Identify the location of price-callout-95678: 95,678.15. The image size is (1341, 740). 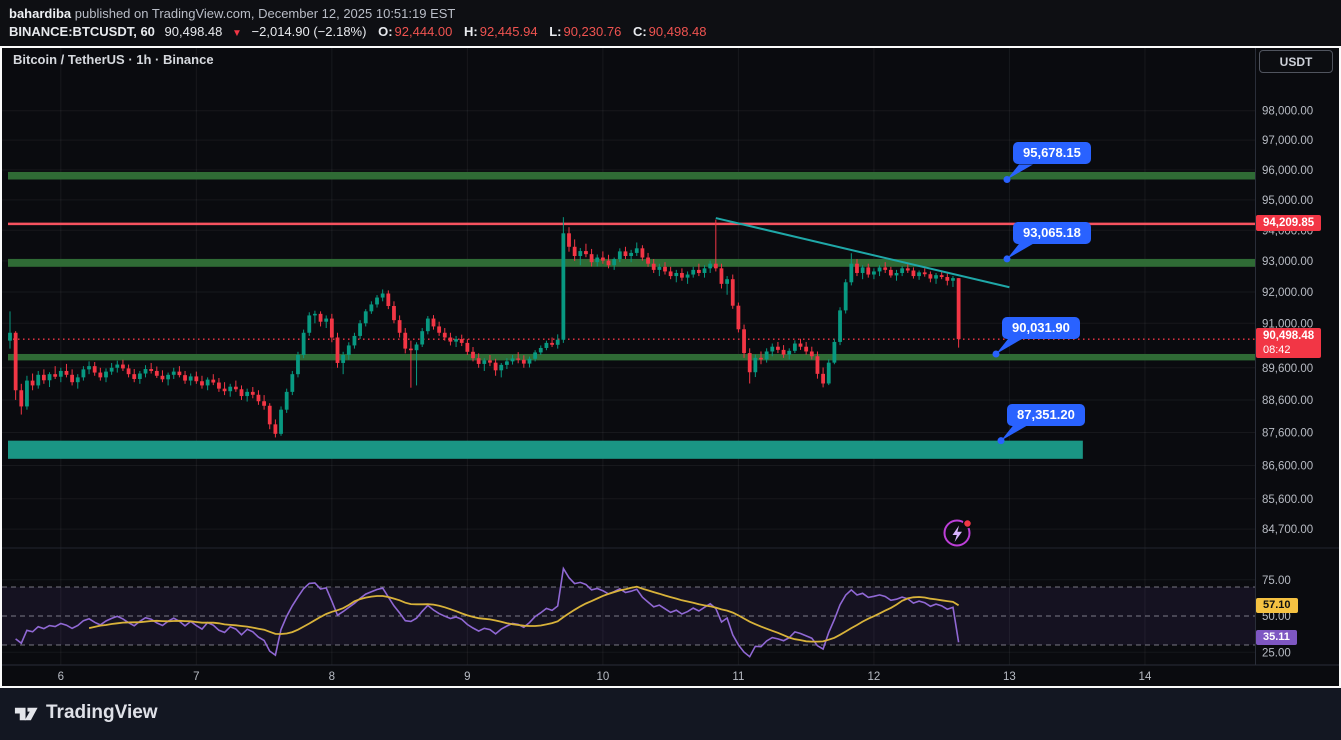
(1052, 153).